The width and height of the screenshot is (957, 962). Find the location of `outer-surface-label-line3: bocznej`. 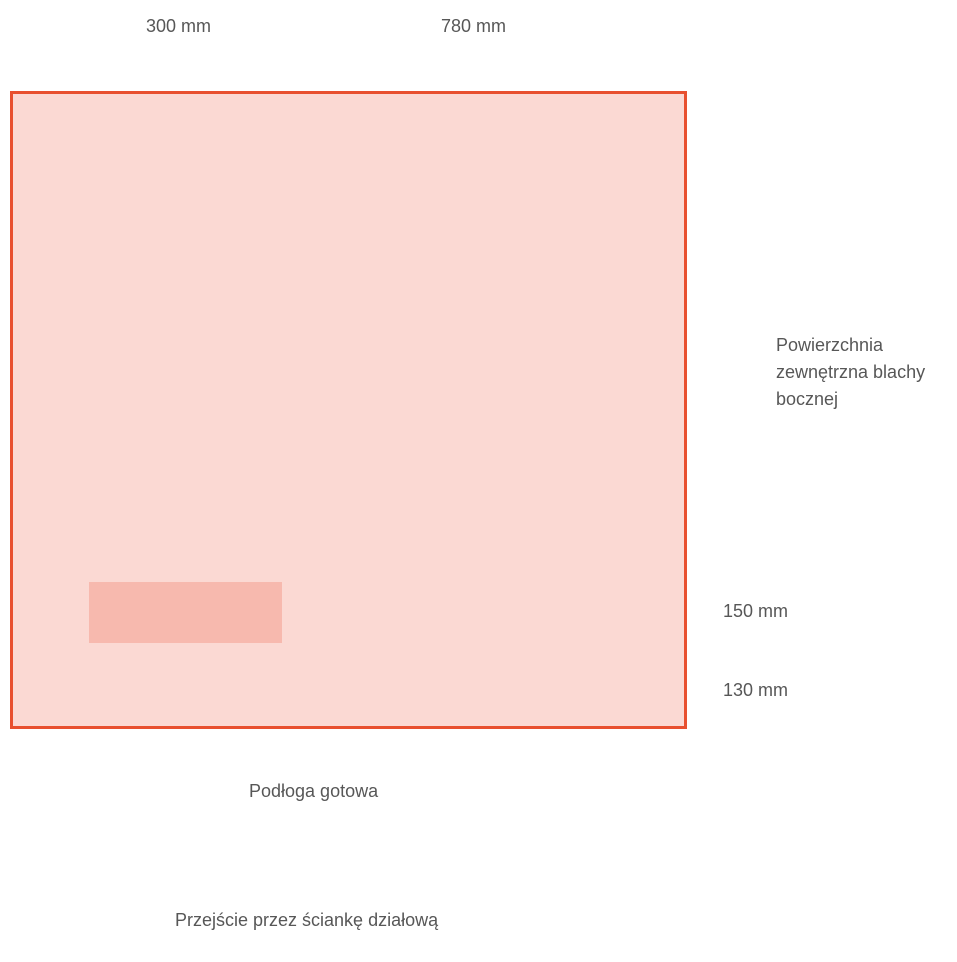

outer-surface-label-line3: bocznej is located at coordinates (807, 399).